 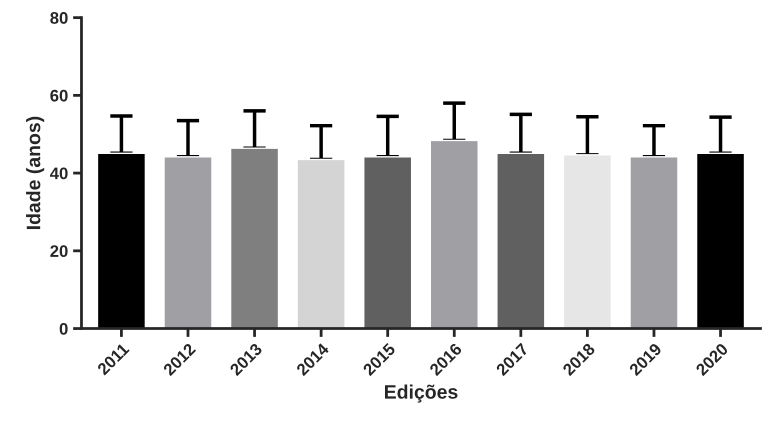 What do you see at coordinates (59, 18) in the screenshot?
I see `y-tick-label: 80` at bounding box center [59, 18].